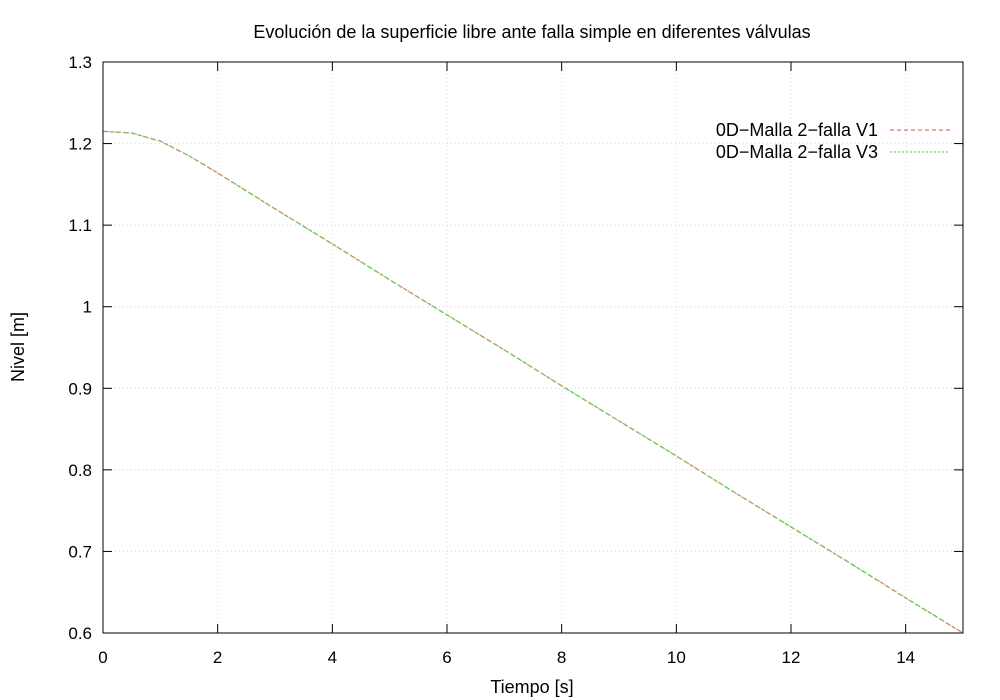 The height and width of the screenshot is (700, 1000). Describe the element at coordinates (80, 470) in the screenshot. I see `y-tick-label: 0.8` at that location.